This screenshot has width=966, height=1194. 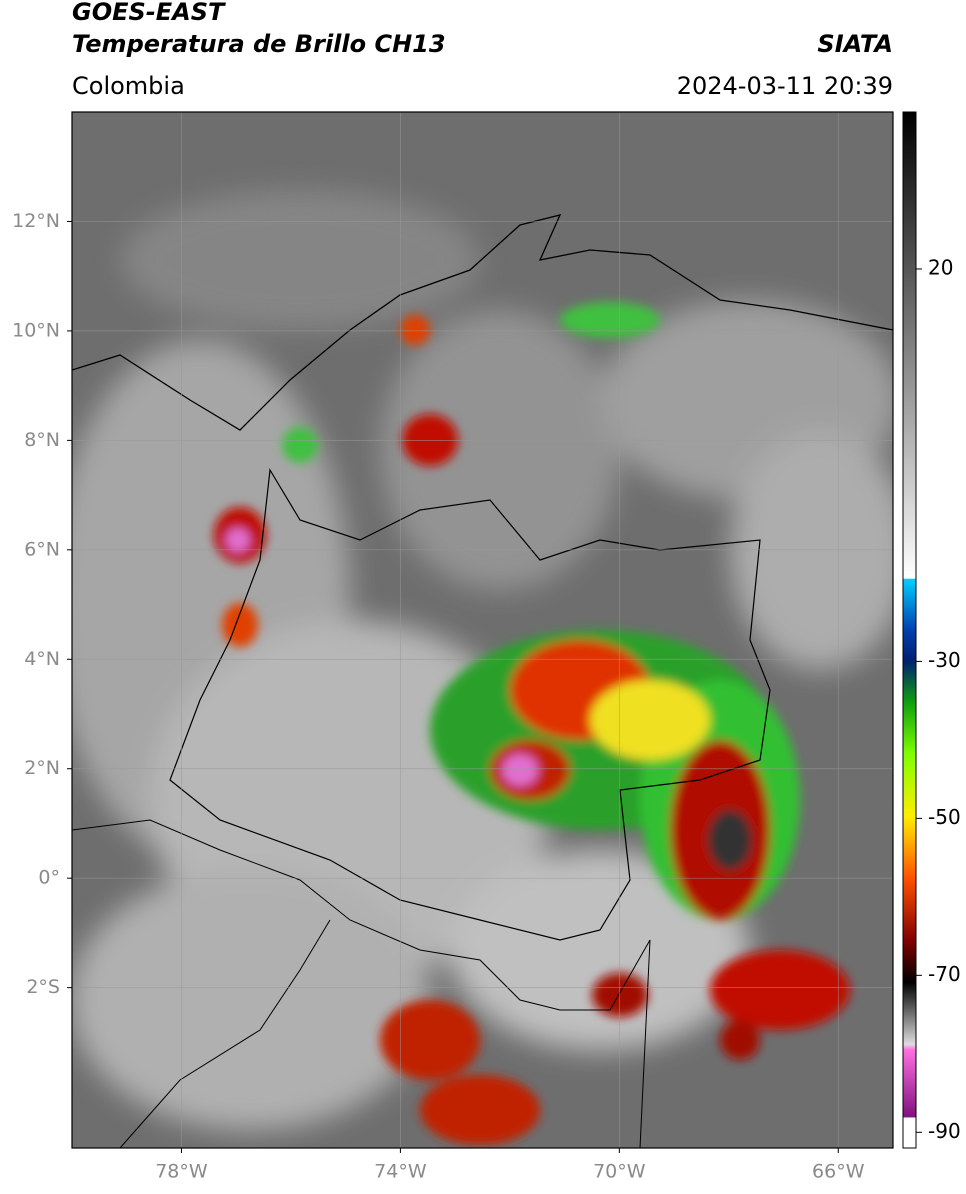 What do you see at coordinates (43, 987) in the screenshot?
I see `y-tick-label: 2°S` at bounding box center [43, 987].